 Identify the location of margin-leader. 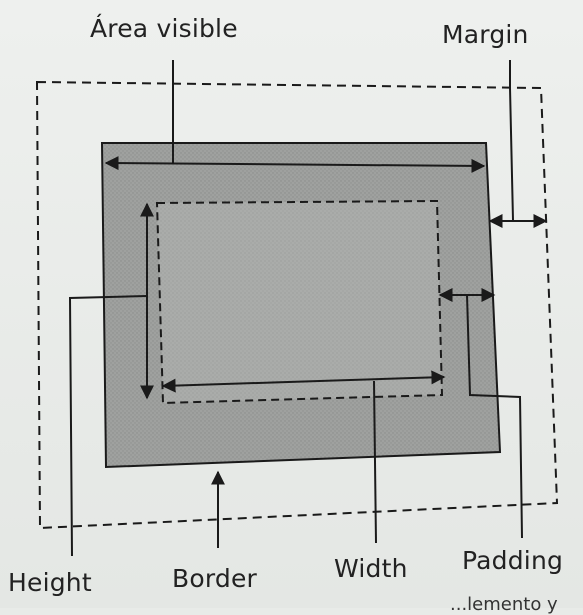
(511, 140).